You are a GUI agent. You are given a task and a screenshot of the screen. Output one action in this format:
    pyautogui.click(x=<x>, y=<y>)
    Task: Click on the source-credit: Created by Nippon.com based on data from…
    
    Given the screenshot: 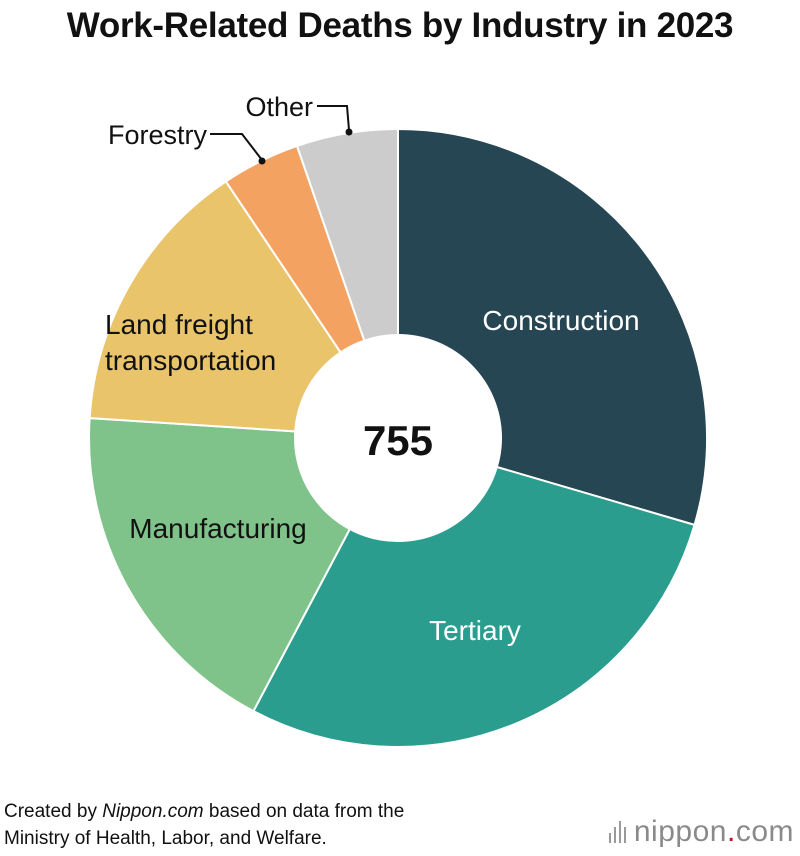 What is the action you would take?
    pyautogui.click(x=284, y=825)
    